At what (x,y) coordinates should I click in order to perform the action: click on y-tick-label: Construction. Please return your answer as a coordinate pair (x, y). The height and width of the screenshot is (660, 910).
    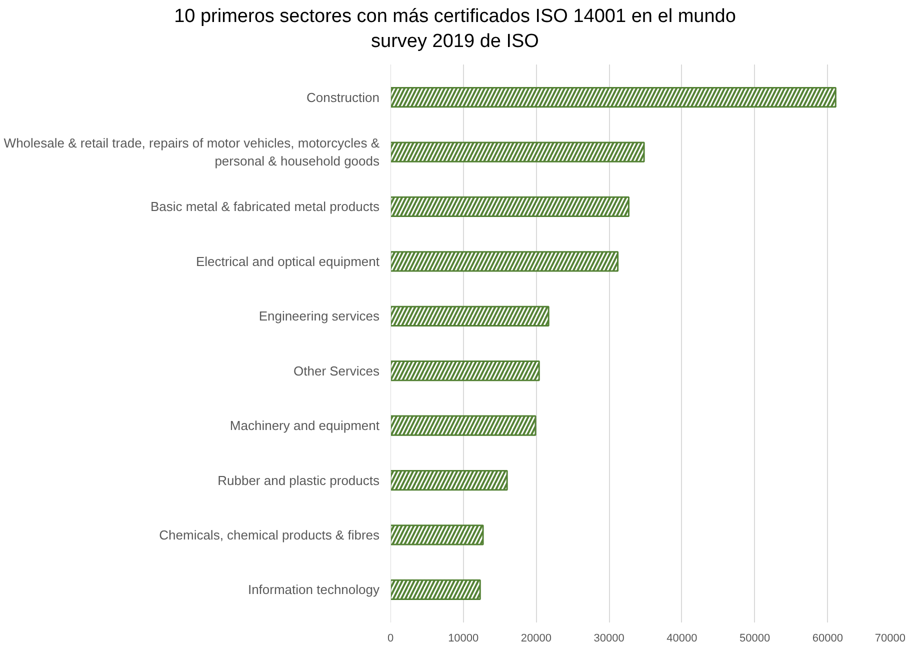
    Looking at the image, I should click on (343, 98).